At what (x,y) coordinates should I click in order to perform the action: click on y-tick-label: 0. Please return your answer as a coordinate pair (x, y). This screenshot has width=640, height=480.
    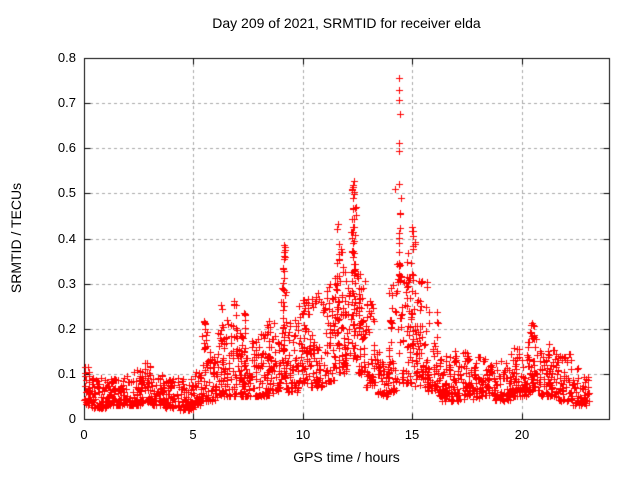
    Looking at the image, I should click on (72, 418).